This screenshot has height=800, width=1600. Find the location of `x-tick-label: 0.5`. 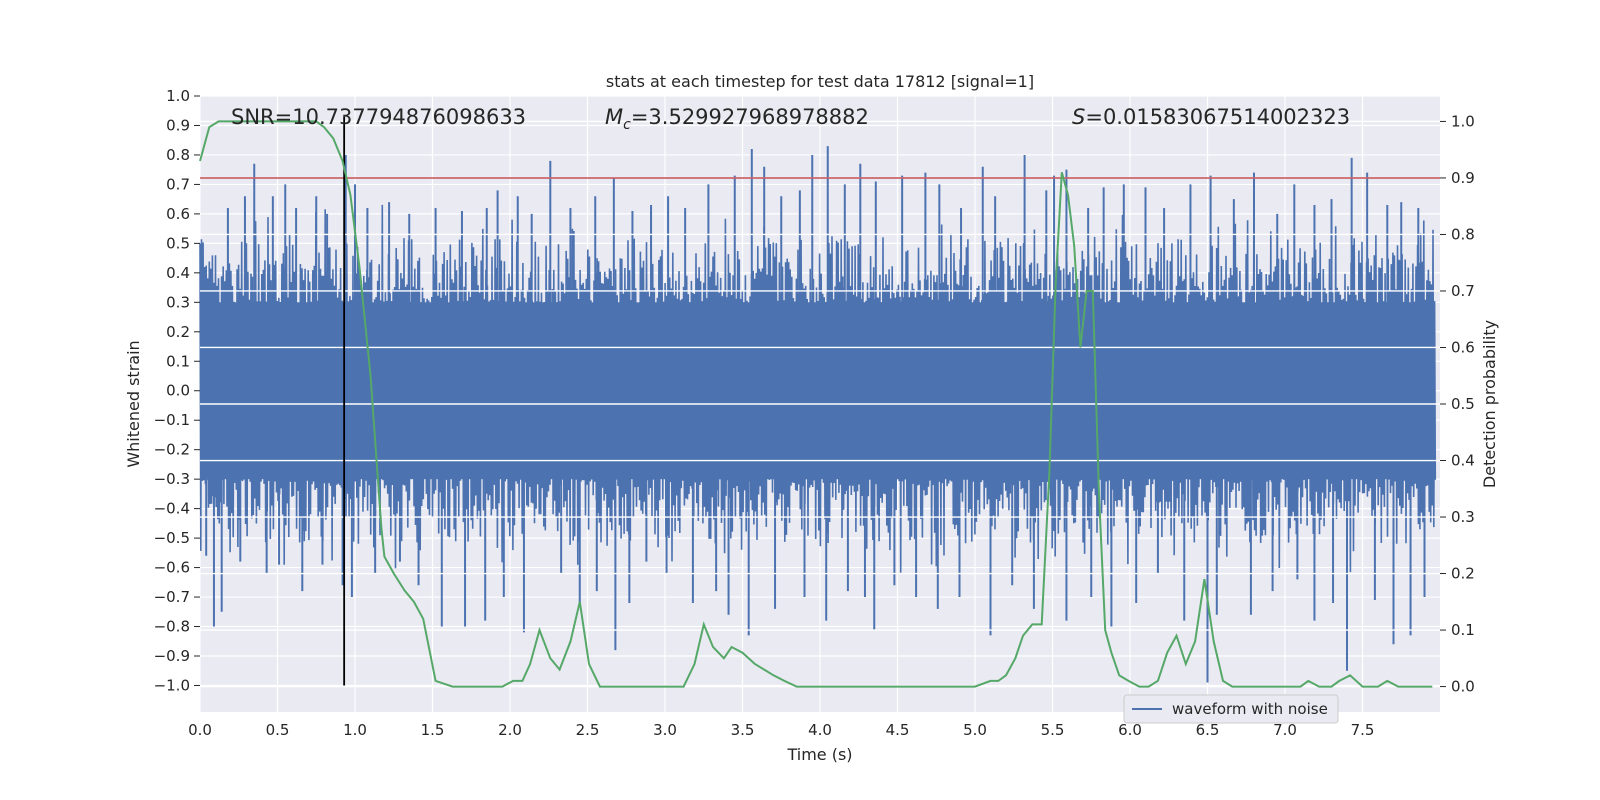

x-tick-label: 0.5 is located at coordinates (278, 730).